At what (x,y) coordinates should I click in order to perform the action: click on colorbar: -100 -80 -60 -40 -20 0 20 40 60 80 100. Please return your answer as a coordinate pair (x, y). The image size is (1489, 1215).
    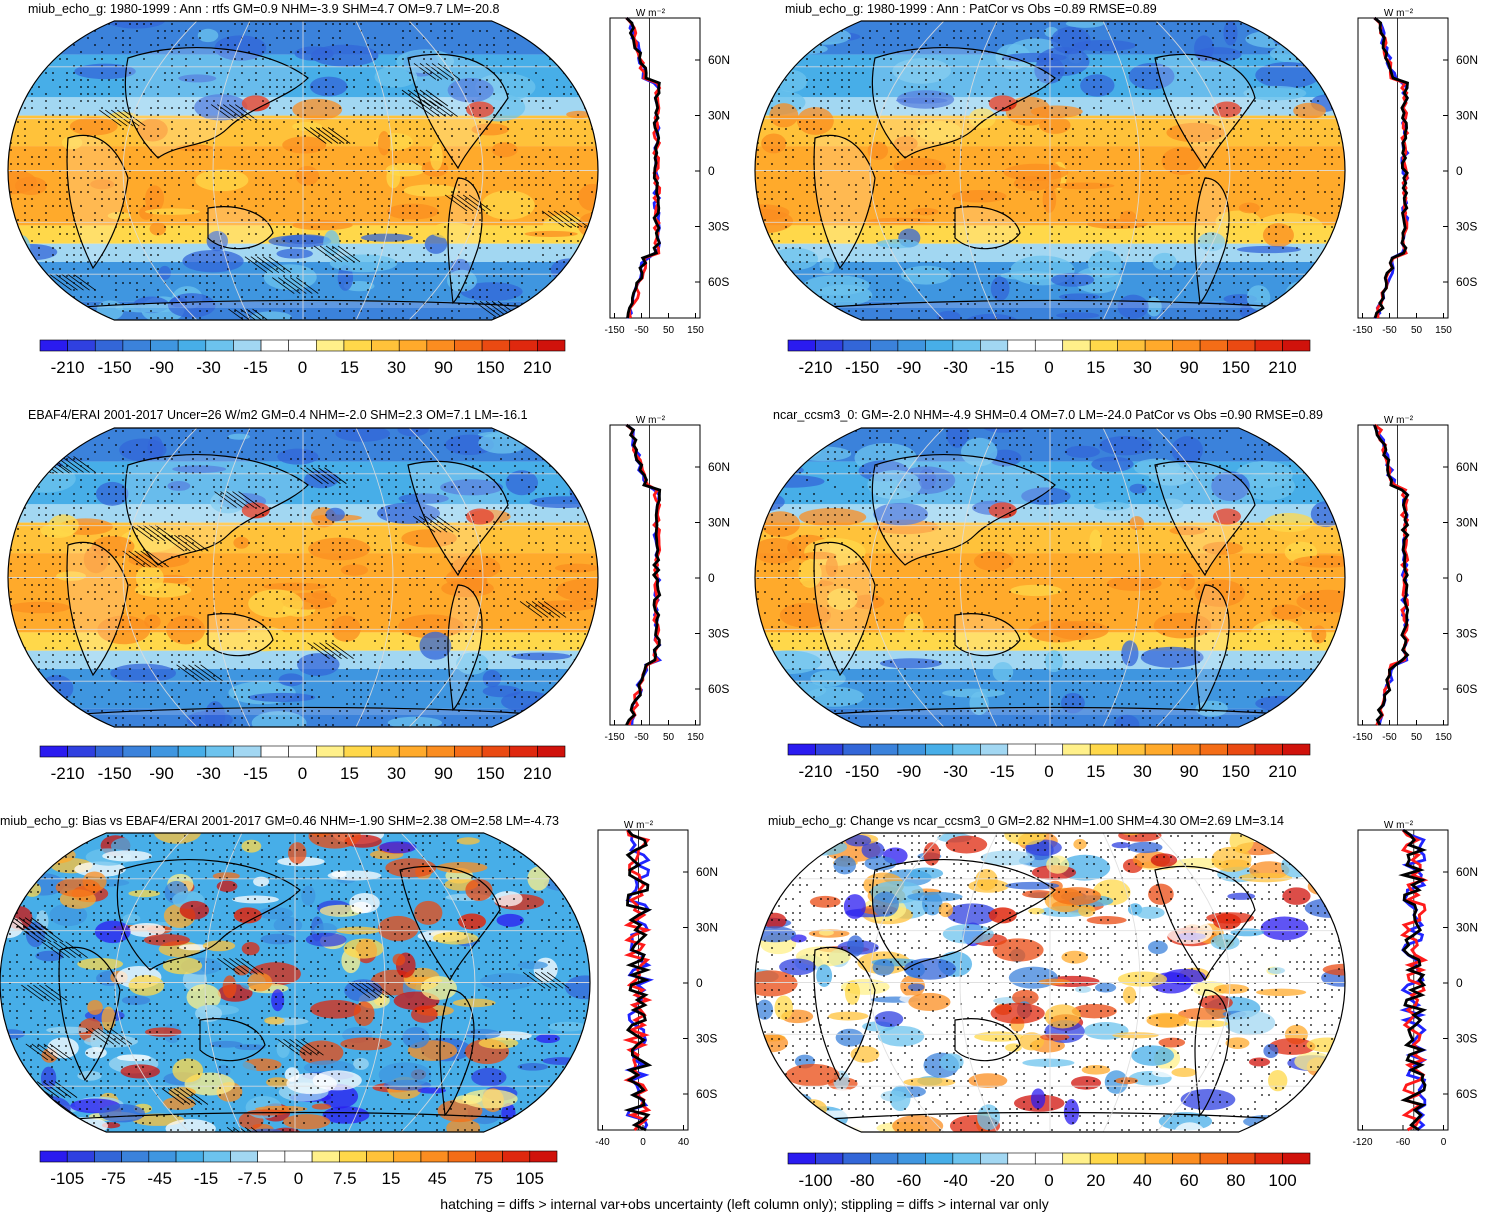
    Looking at the image, I should click on (1049, 1171).